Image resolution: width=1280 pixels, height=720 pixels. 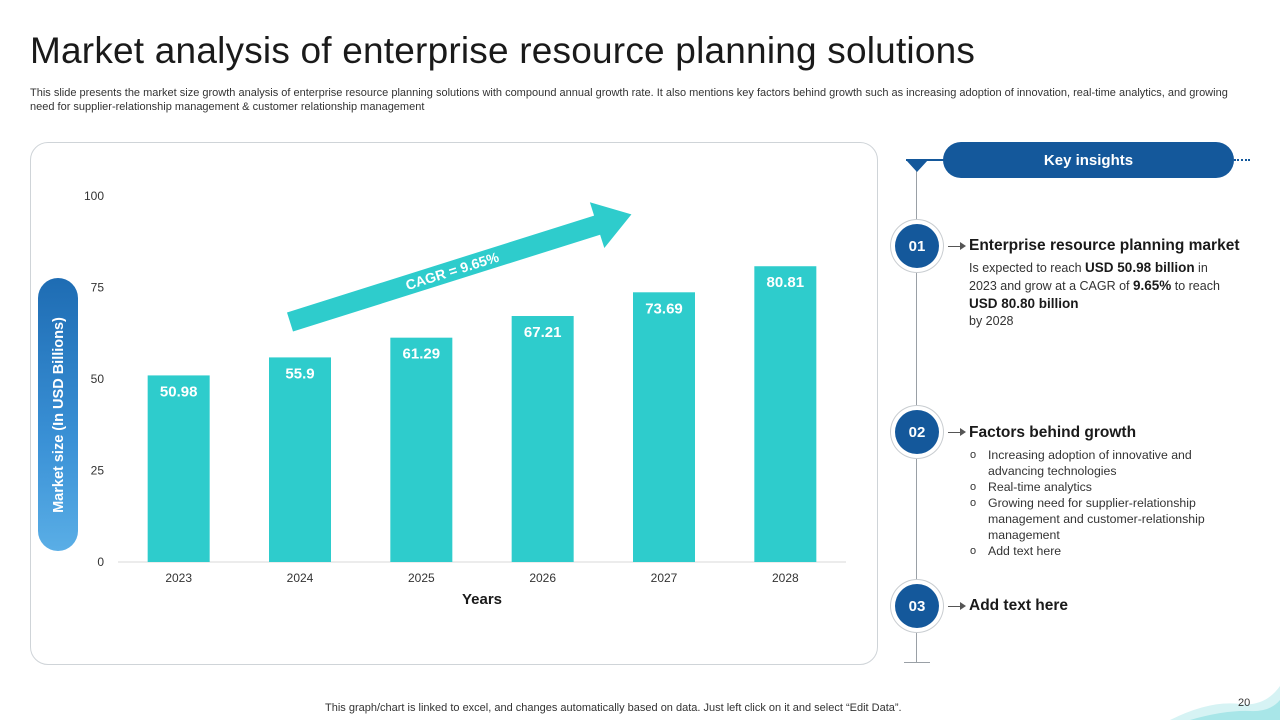 What do you see at coordinates (917, 246) in the screenshot?
I see `insight-number-01: 01` at bounding box center [917, 246].